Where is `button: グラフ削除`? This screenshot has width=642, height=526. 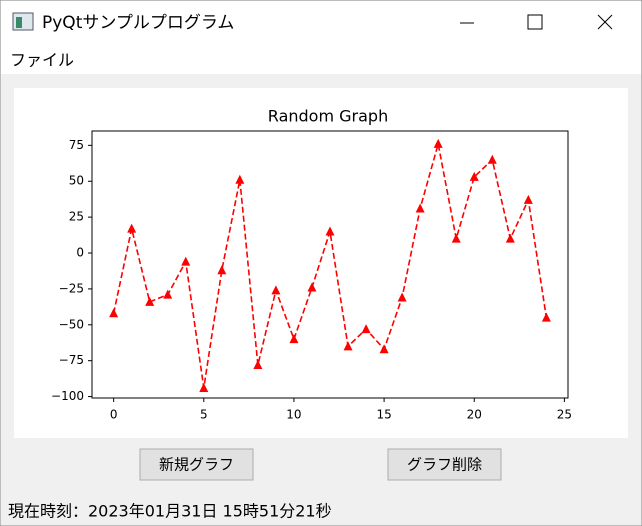 button: グラフ削除 is located at coordinates (444, 464).